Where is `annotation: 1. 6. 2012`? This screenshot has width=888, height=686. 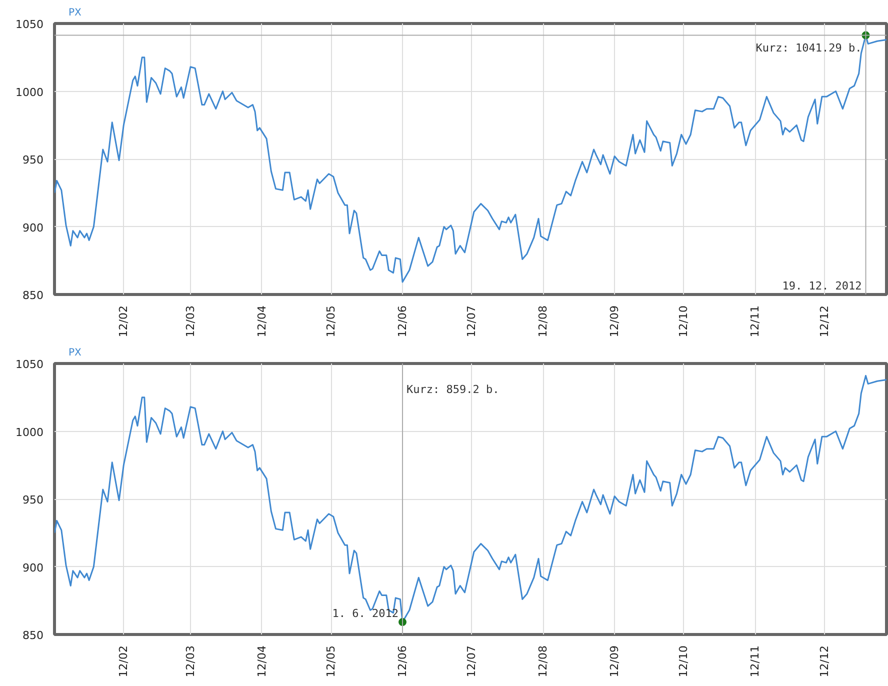 annotation: 1. 6. 2012 is located at coordinates (365, 613).